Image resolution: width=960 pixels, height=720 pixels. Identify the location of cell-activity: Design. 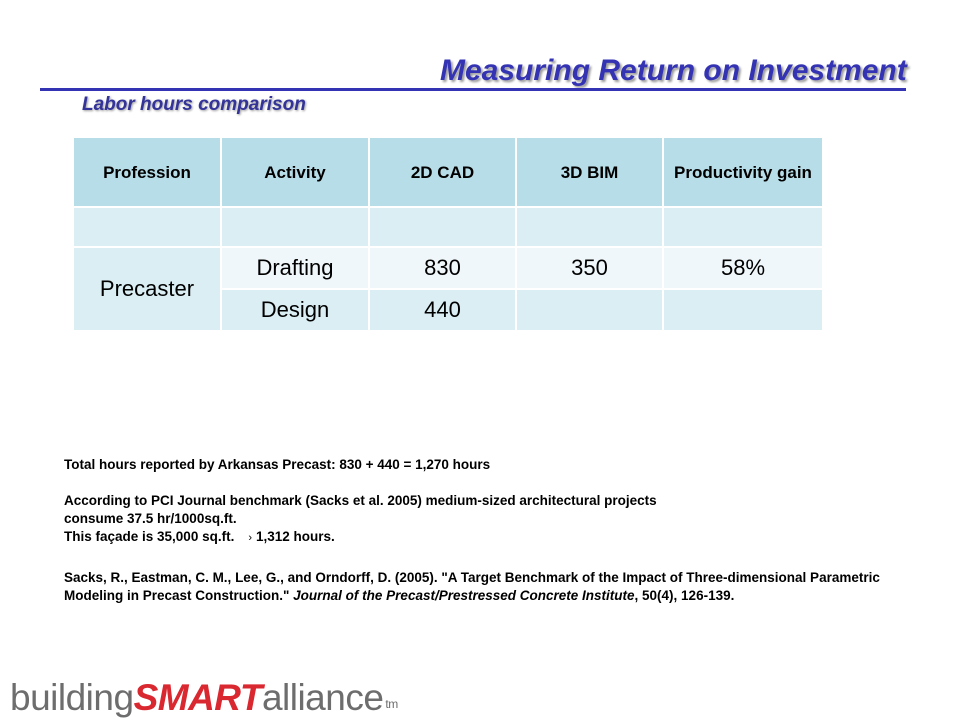
(295, 310).